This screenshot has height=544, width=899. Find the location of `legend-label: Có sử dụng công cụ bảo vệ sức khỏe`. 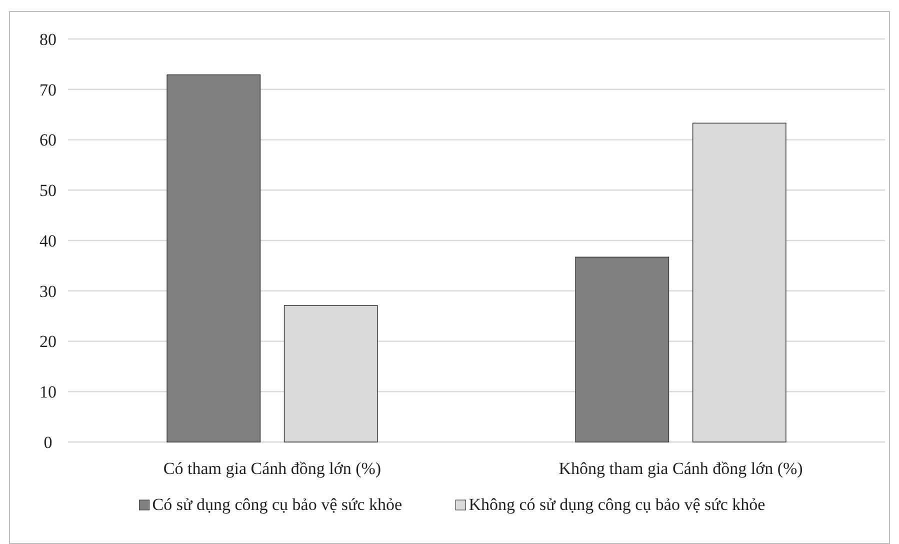

legend-label: Có sử dụng công cụ bảo vệ sức khỏe is located at coordinates (277, 504).